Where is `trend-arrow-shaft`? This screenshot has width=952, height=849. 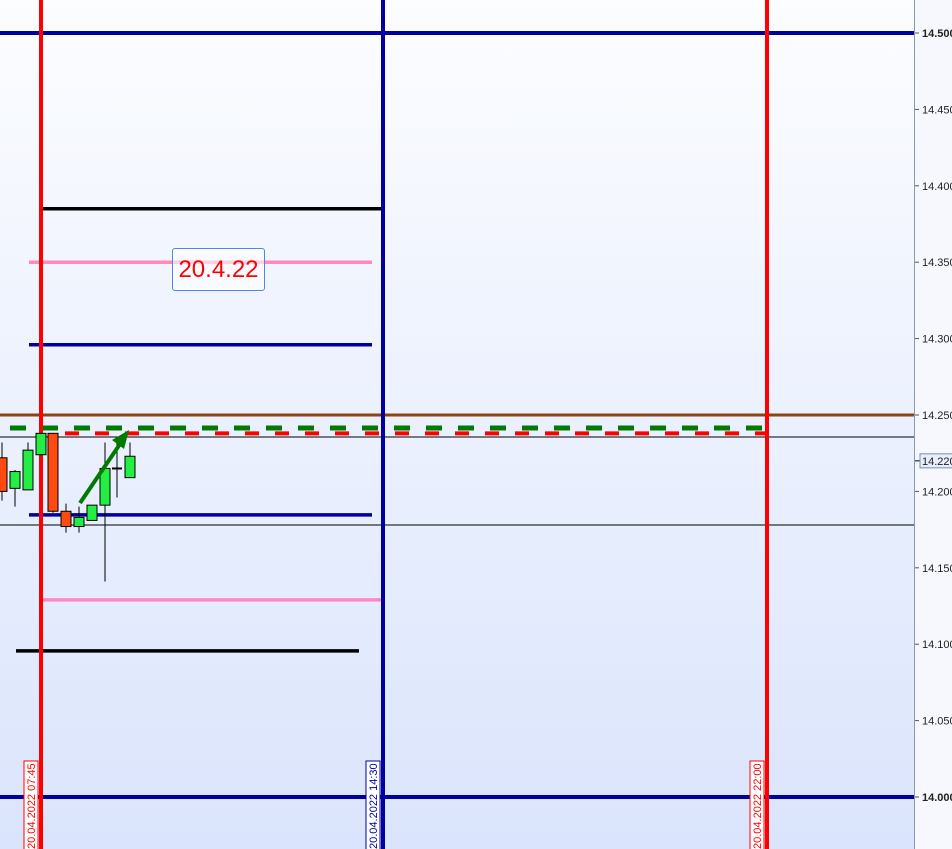 trend-arrow-shaft is located at coordinates (100, 473).